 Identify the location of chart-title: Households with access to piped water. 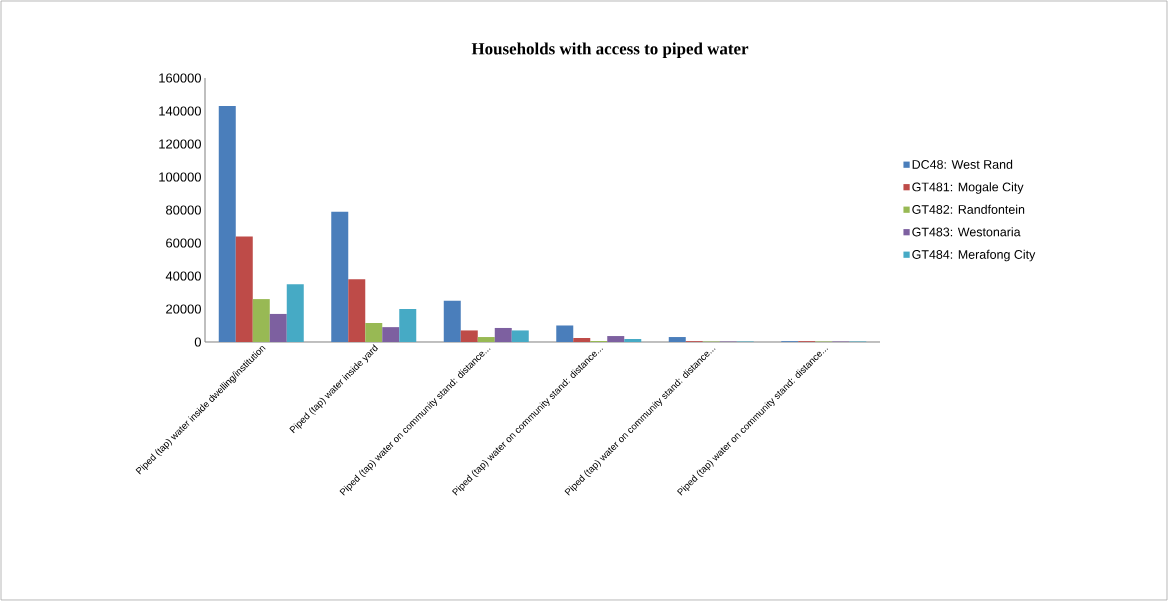
(610, 50).